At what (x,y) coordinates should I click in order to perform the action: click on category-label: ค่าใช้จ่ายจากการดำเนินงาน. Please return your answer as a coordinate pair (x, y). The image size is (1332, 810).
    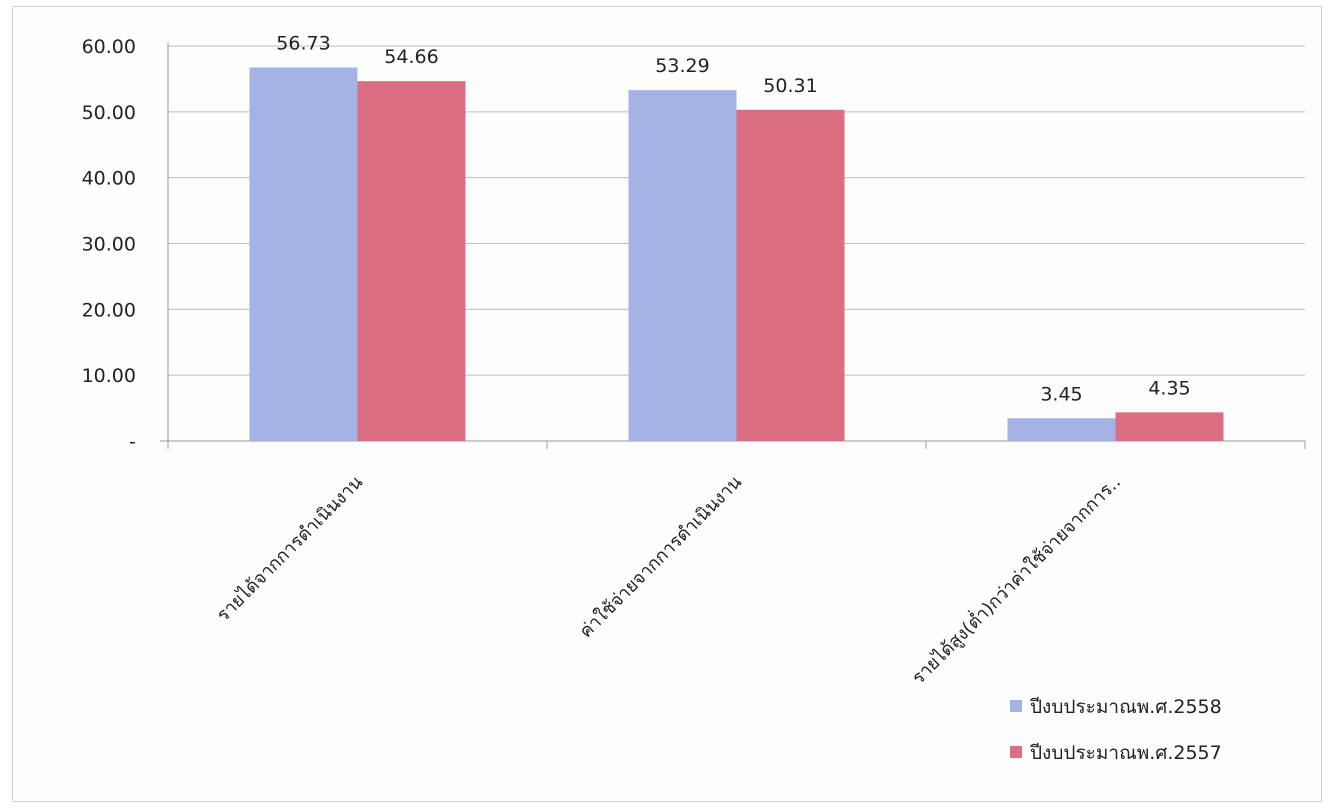
    Looking at the image, I should click on (660, 556).